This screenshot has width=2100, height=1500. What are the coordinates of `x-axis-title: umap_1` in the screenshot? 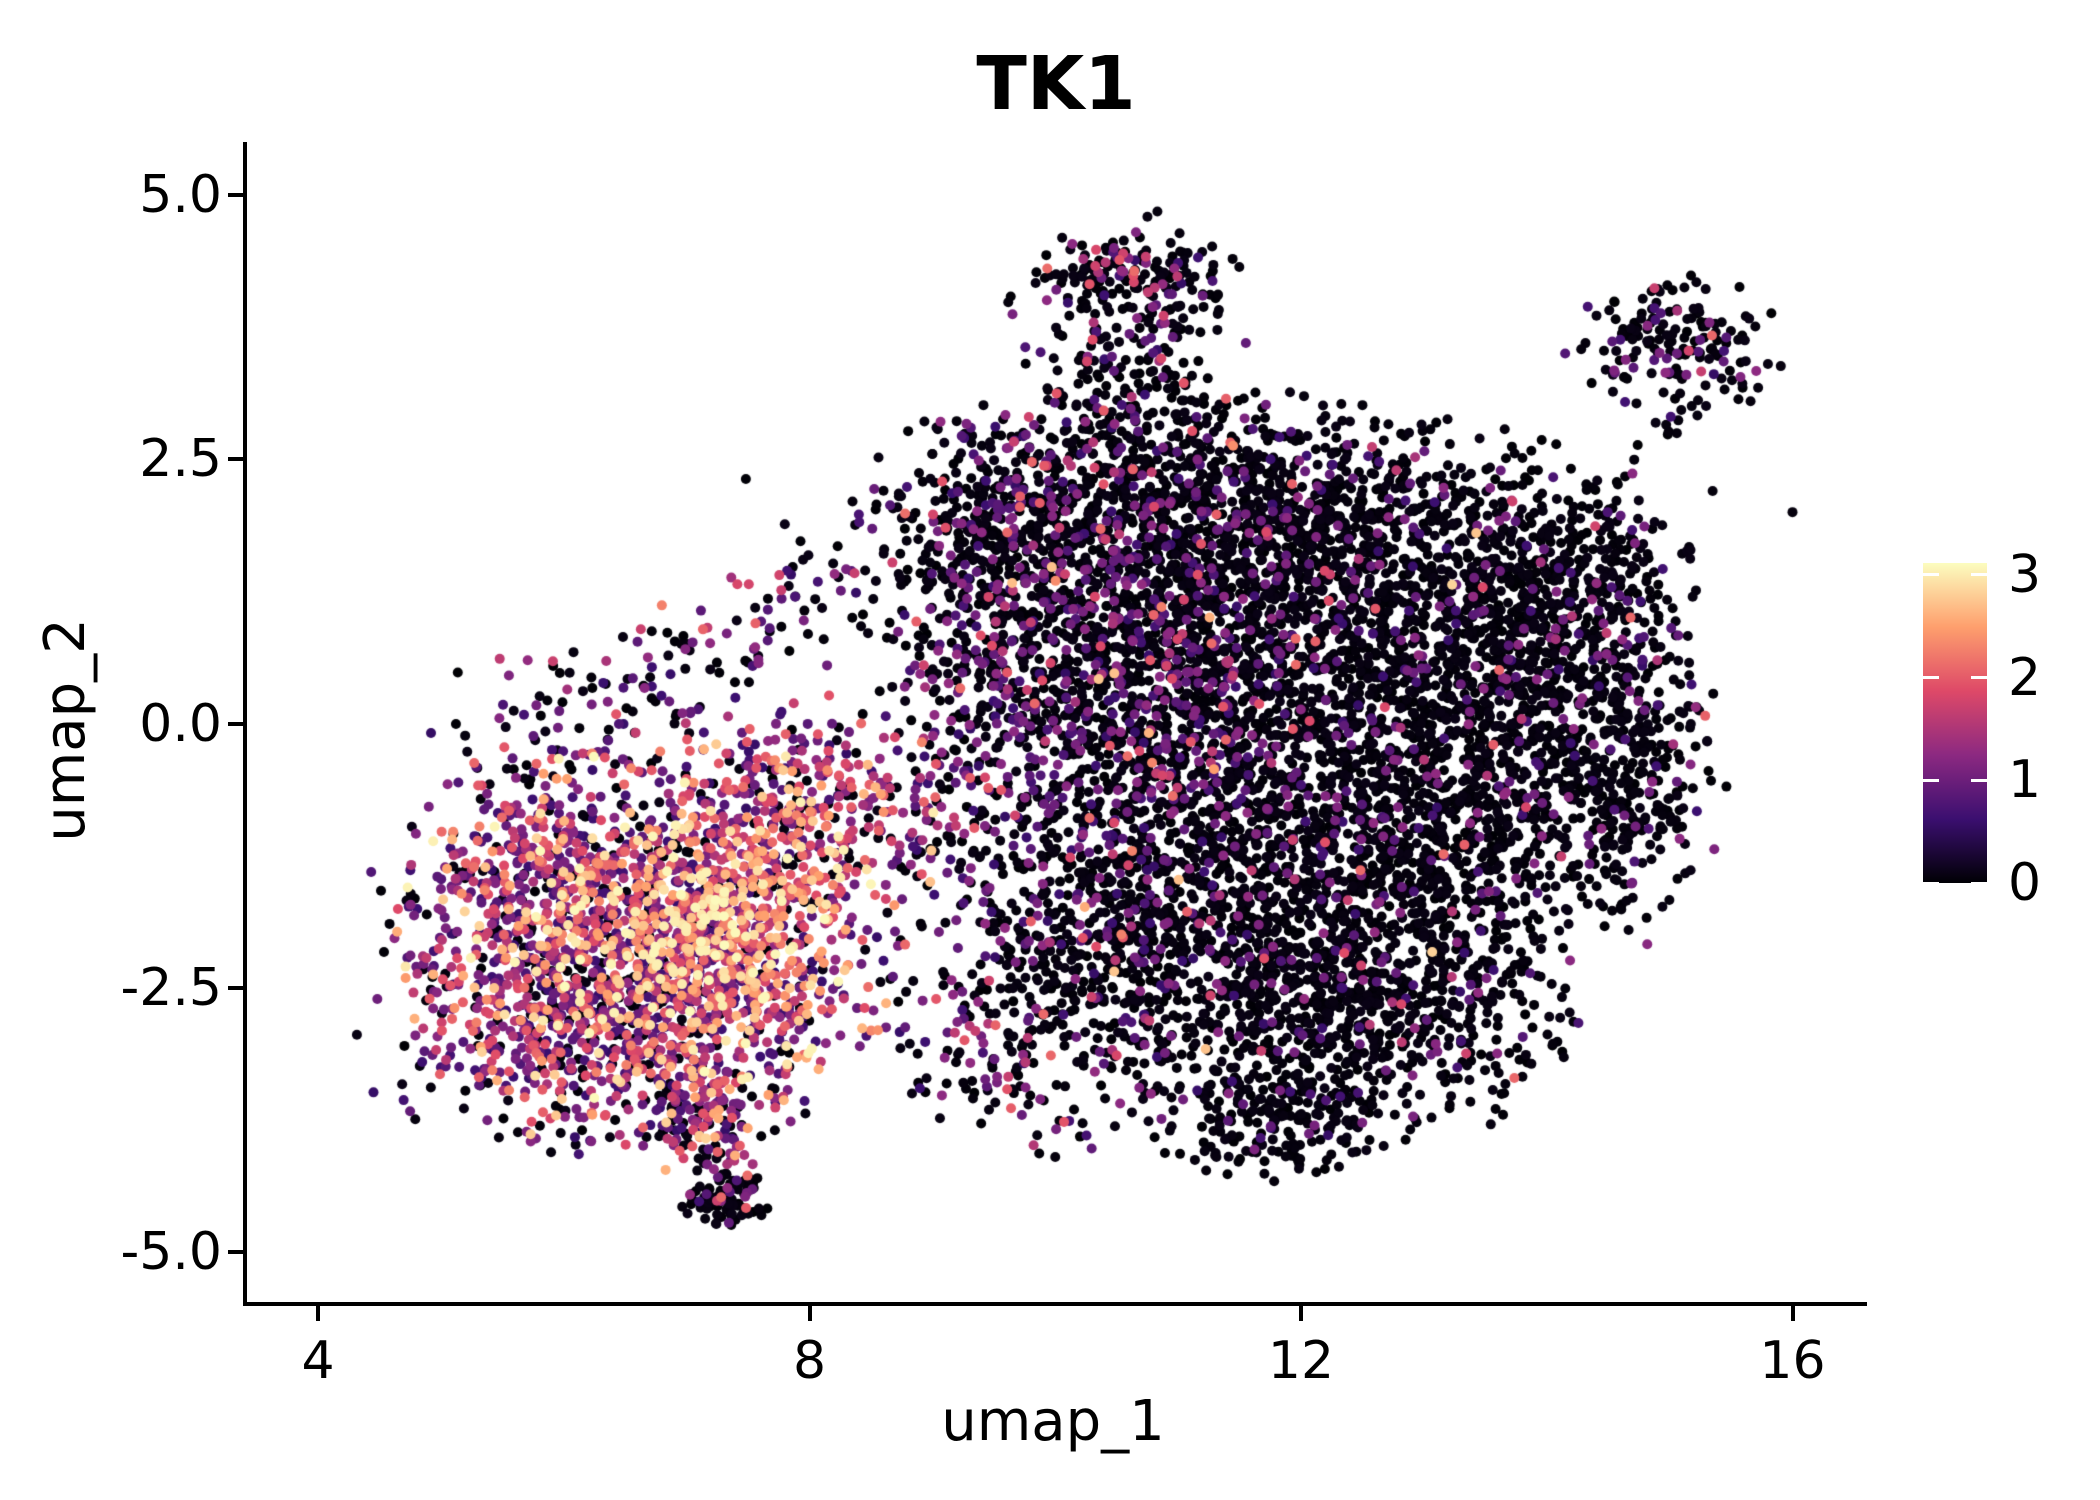 It's located at (1053, 1421).